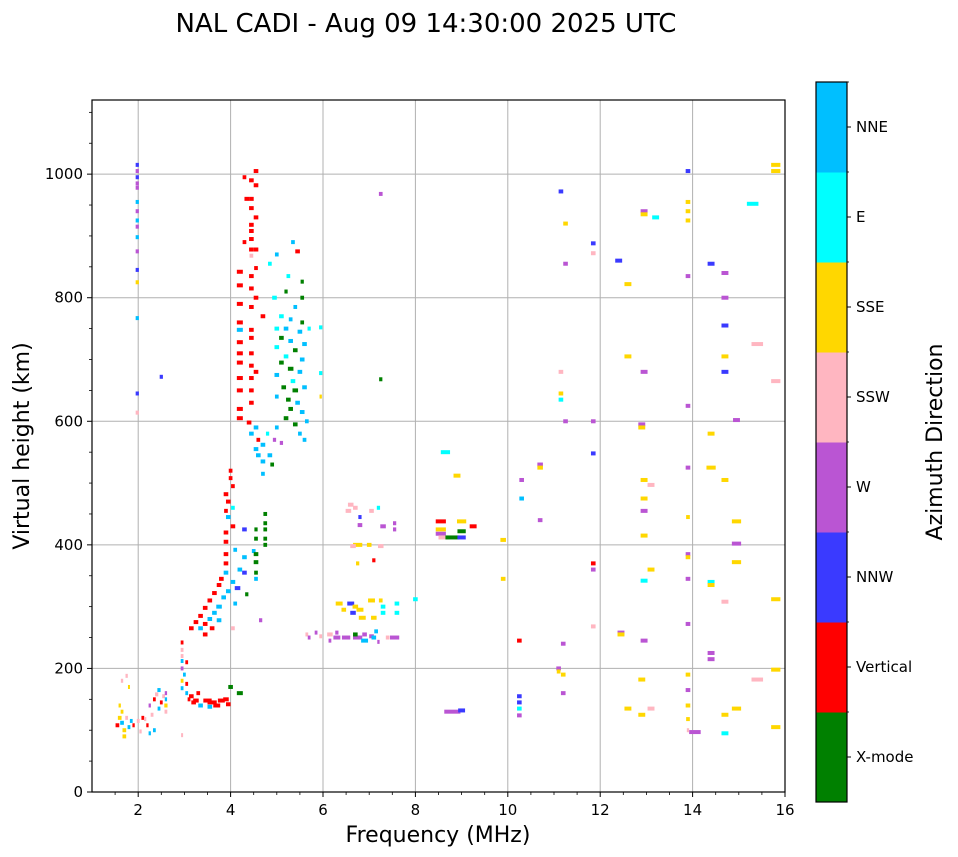 The height and width of the screenshot is (857, 958). Describe the element at coordinates (454, 805) in the screenshot. I see `x-axis: 2 4 6 8 10 12 14 16` at that location.